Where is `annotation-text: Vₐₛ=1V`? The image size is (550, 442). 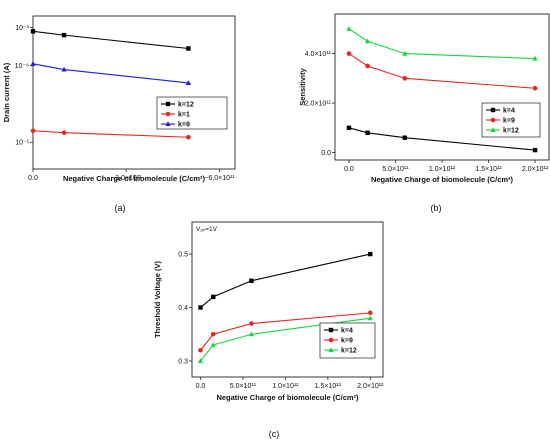
annotation-text: Vₐₛ=1V is located at coordinates (207, 229).